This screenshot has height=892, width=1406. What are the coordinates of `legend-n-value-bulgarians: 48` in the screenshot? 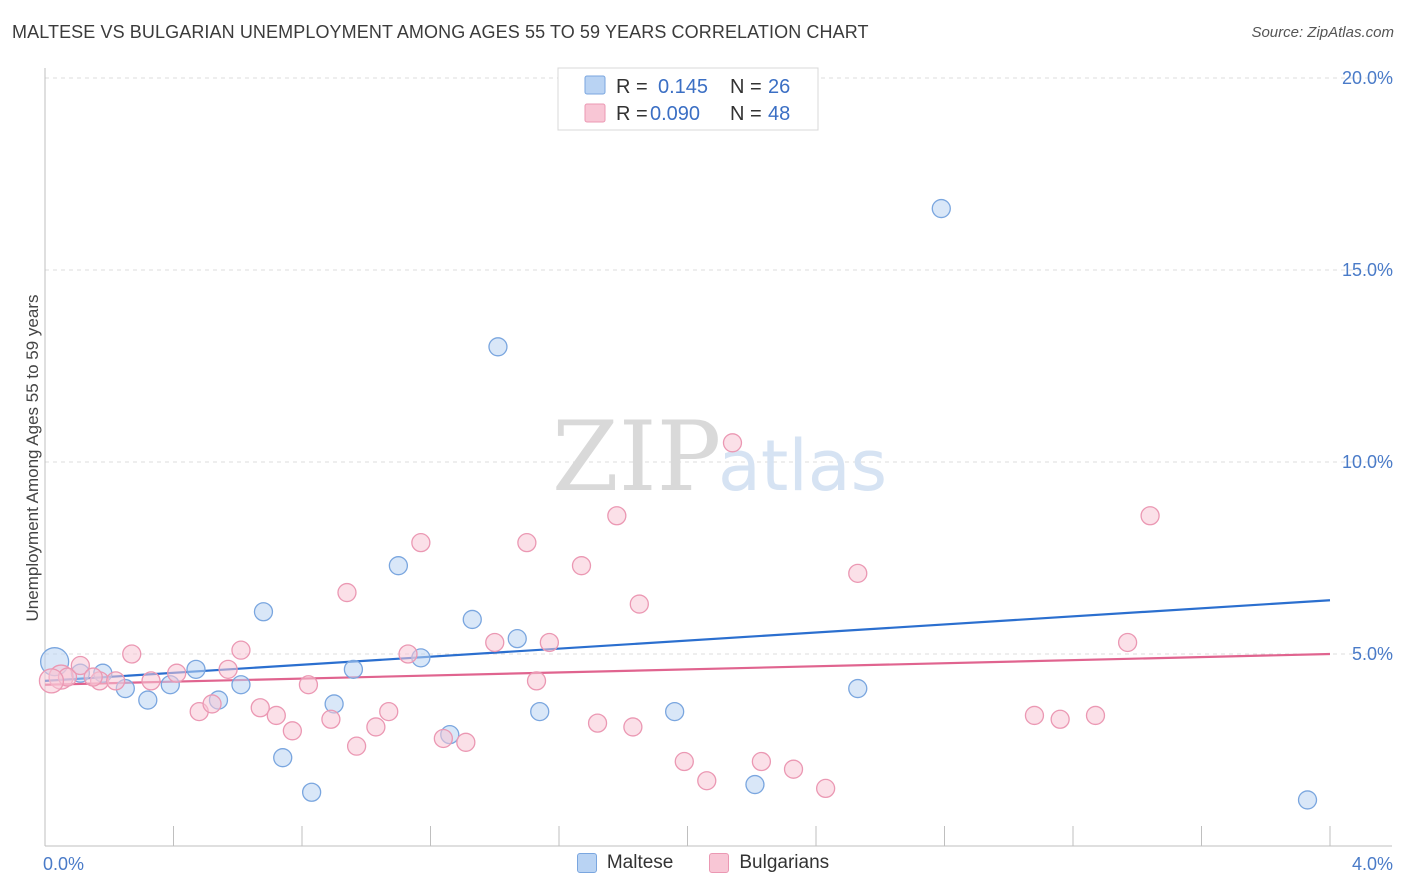 It's located at (779, 114).